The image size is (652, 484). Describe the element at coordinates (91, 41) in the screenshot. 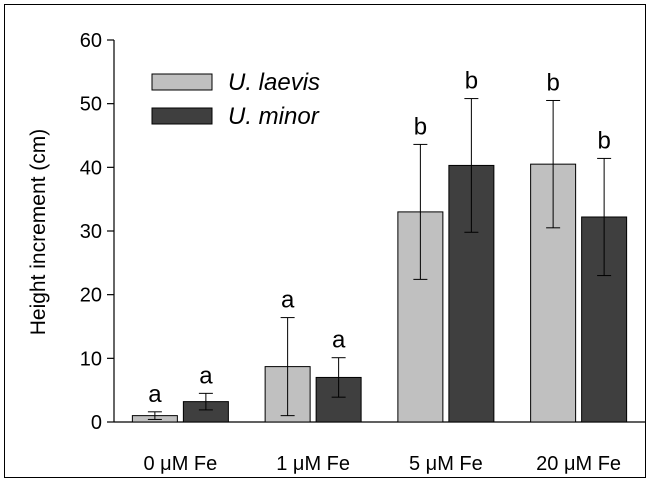

I see `y-tick-label: 60` at that location.